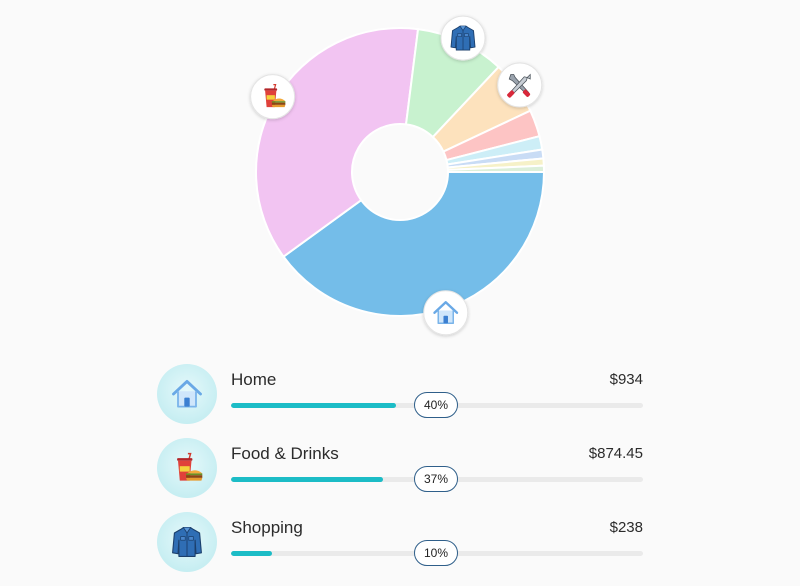 The image size is (800, 586). I want to click on expense-percent-badge: 37%, so click(436, 479).